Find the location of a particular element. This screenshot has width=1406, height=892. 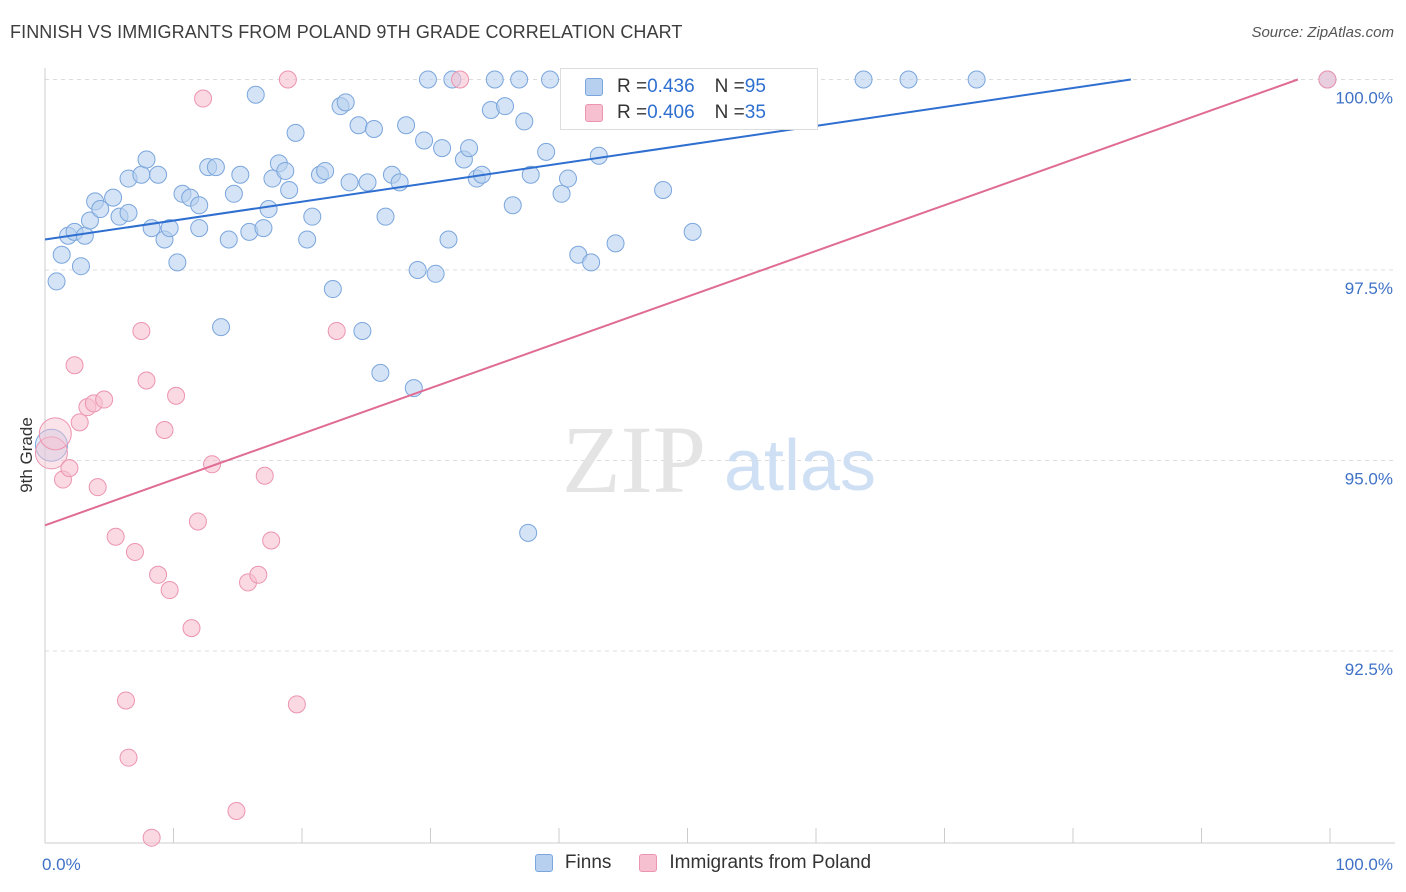

finns-n-label: N = is located at coordinates (729, 86).